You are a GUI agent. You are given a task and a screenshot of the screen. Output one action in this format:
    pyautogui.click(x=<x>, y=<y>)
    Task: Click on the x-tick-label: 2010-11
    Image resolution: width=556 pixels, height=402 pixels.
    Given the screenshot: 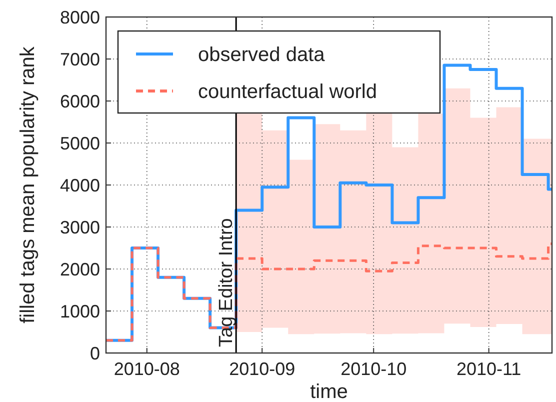 What is the action you would take?
    pyautogui.click(x=489, y=369)
    